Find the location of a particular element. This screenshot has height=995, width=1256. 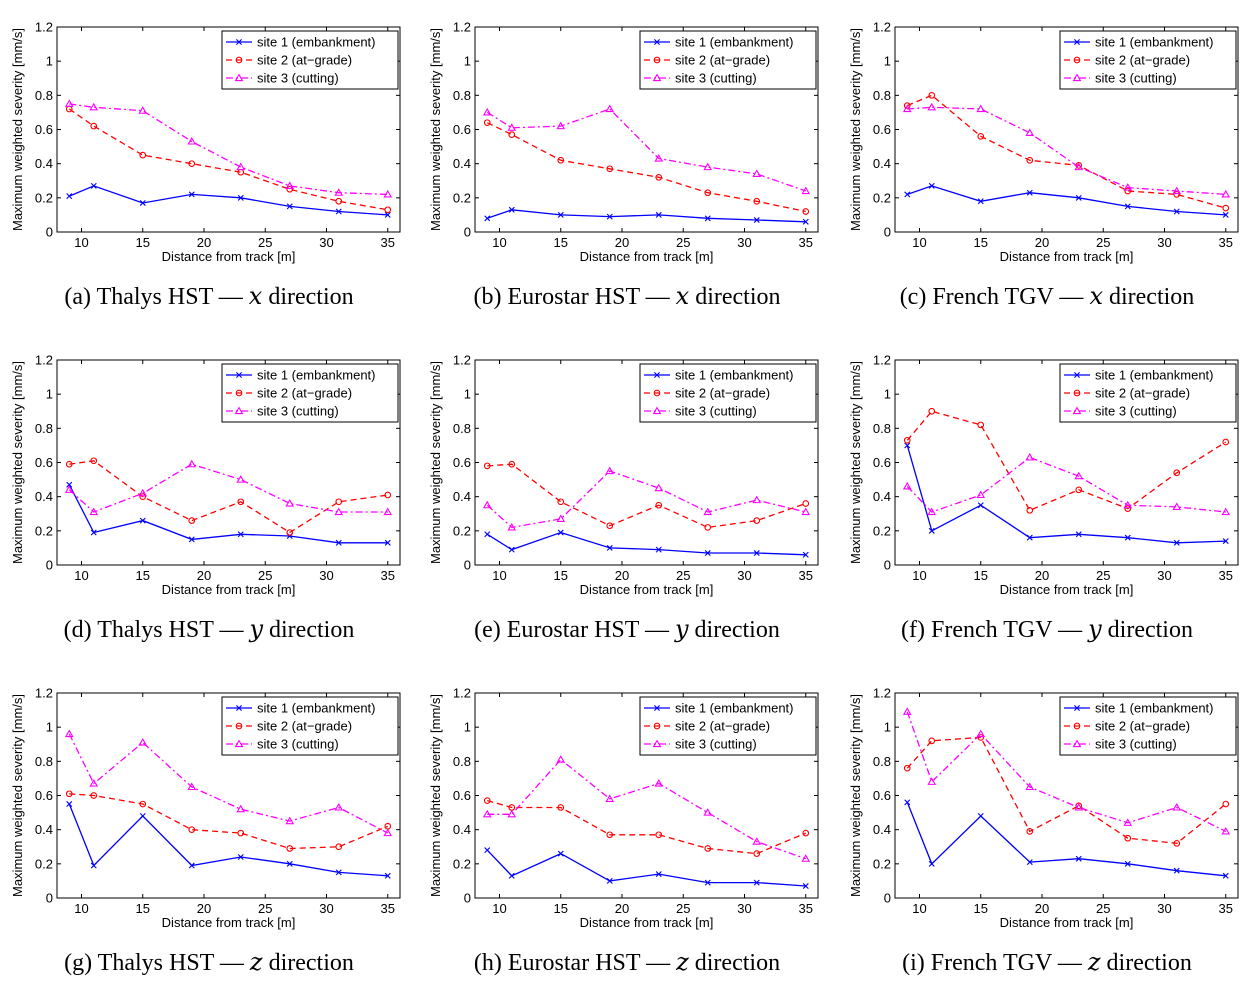

y-axis-label: Maximum weighted severity [mm/s] is located at coordinates (435, 462).